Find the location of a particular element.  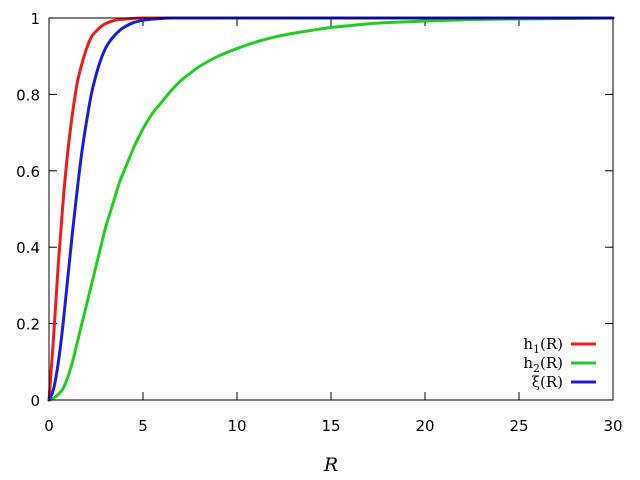

x-tick-label: 30 is located at coordinates (612, 426).